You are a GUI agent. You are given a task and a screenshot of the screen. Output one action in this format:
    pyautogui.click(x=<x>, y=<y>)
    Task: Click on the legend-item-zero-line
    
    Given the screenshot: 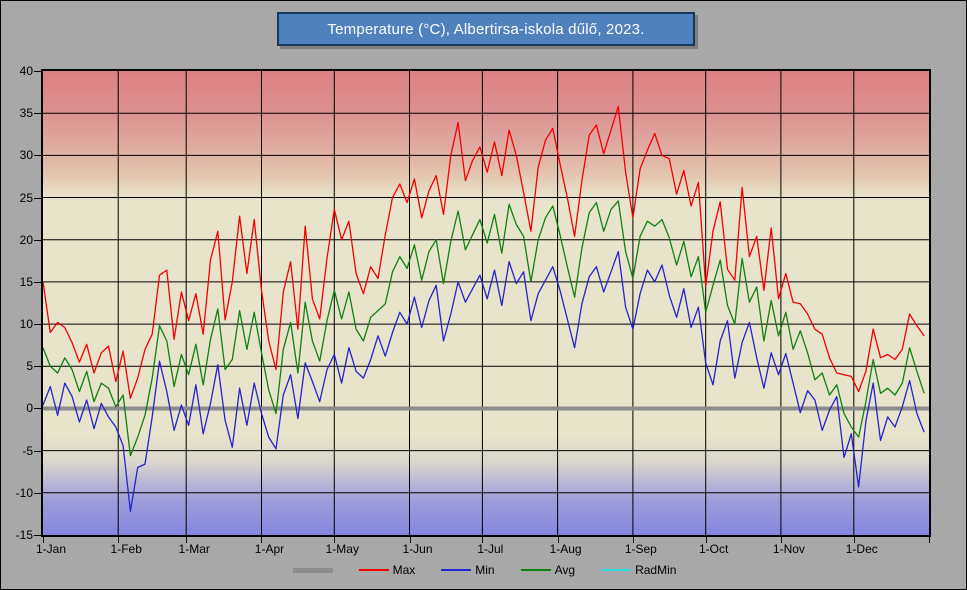 What is the action you would take?
    pyautogui.click(x=312, y=570)
    